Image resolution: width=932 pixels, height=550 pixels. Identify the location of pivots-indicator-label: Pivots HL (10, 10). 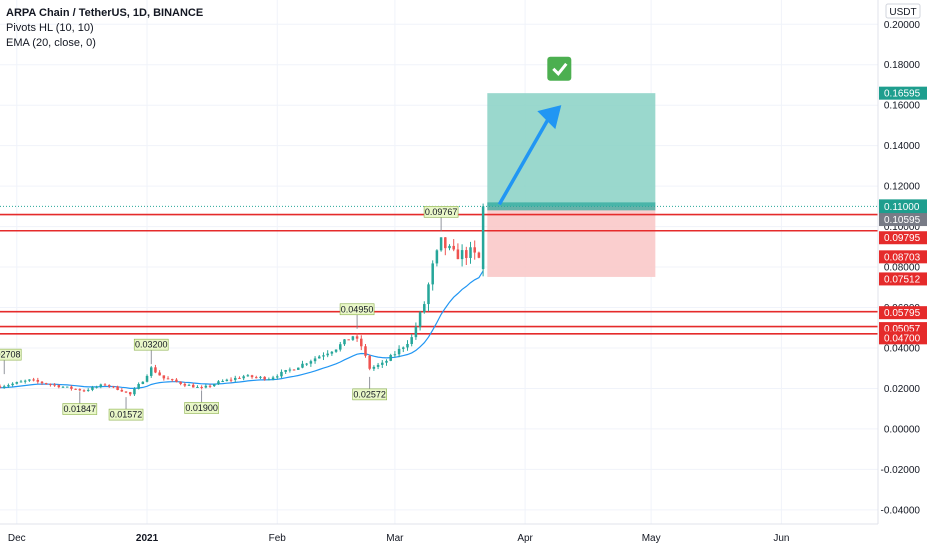
(50, 28).